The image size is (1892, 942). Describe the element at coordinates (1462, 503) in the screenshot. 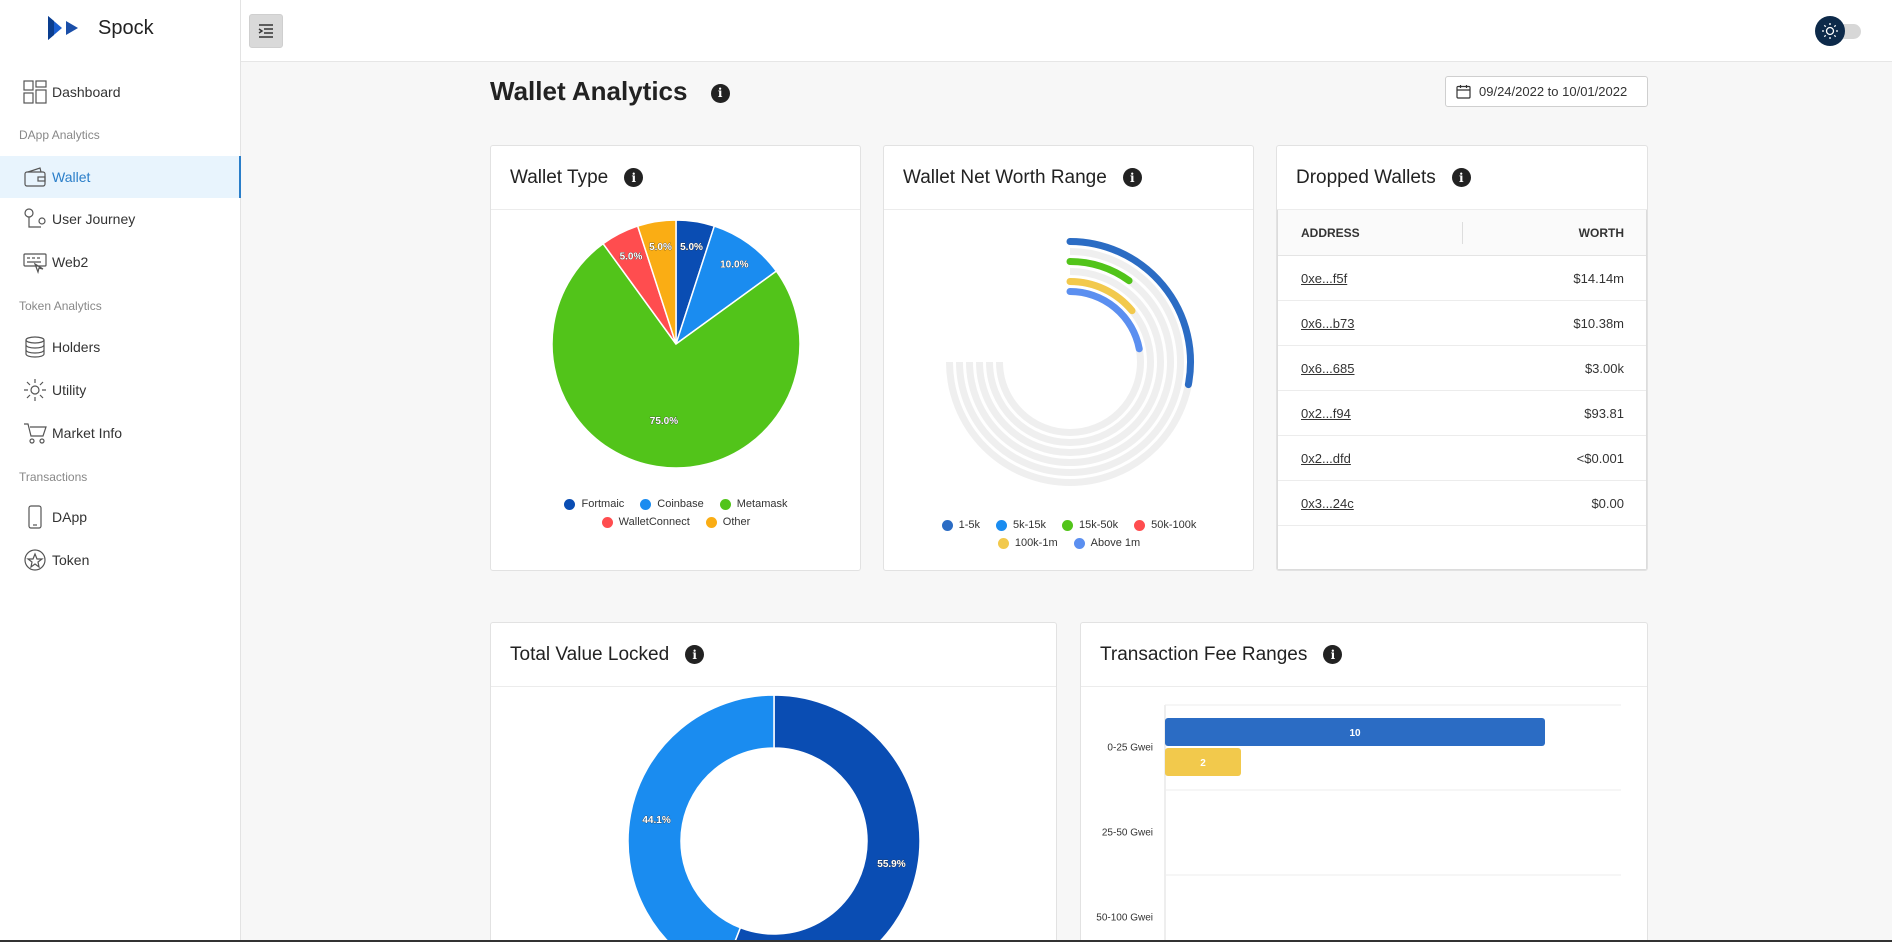

I see `table-row: 0x3...24c $0.00` at that location.